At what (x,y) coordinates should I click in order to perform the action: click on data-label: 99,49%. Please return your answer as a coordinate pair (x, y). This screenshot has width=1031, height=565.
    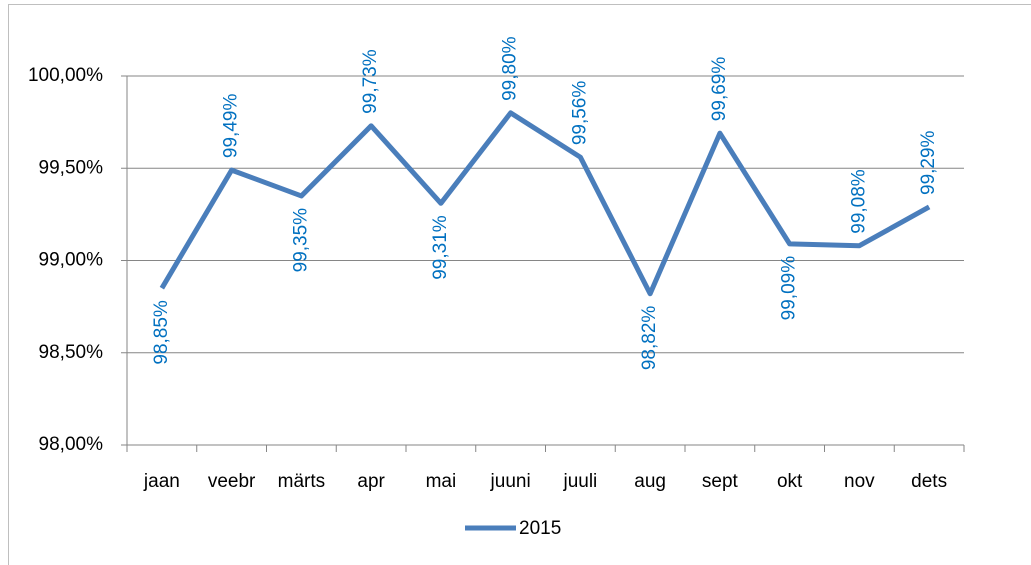
    Looking at the image, I should click on (231, 126).